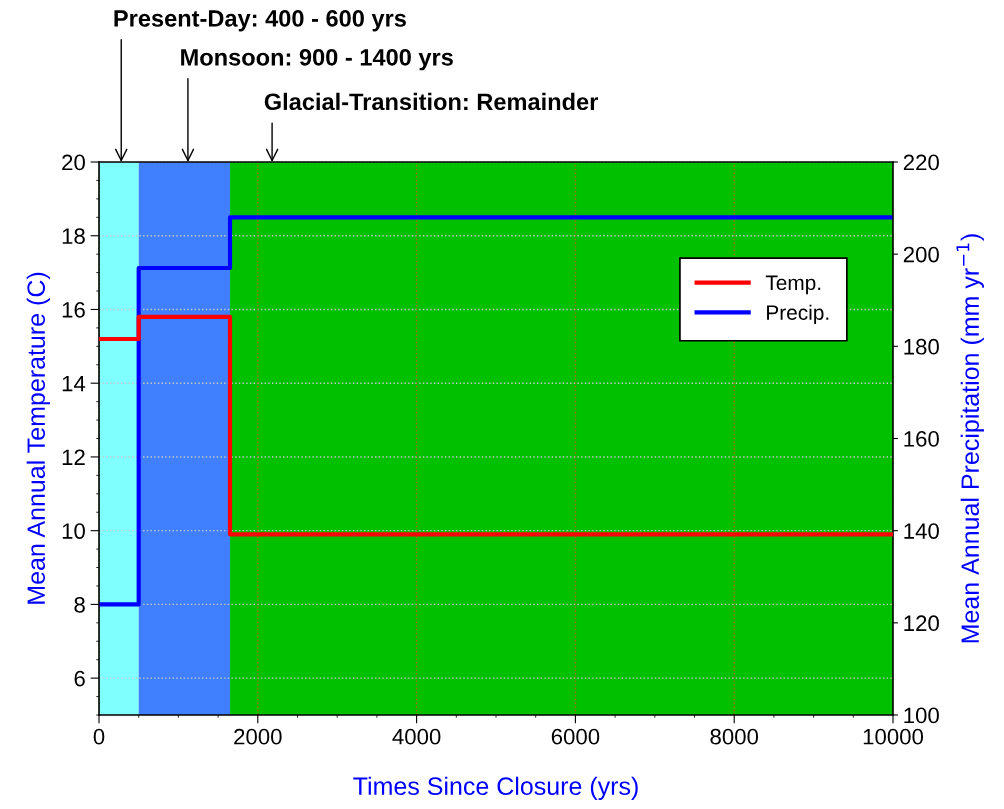  Describe the element at coordinates (74, 383) in the screenshot. I see `y-tick-label: 14` at that location.